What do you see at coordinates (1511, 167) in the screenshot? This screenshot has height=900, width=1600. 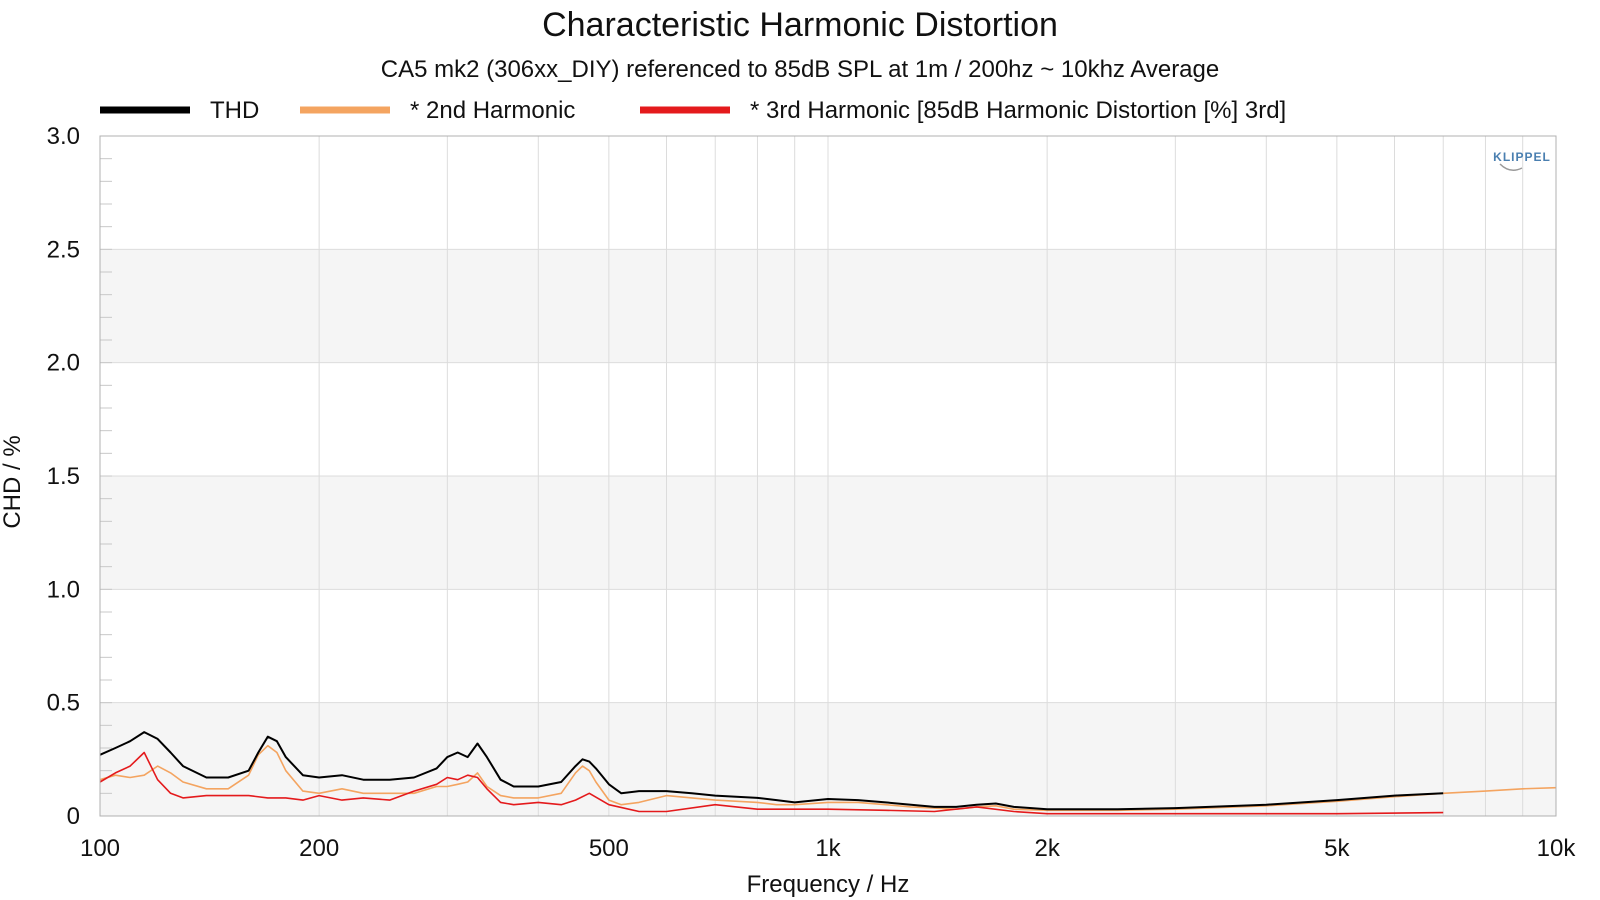 I see `klippel-logo-swoosh` at bounding box center [1511, 167].